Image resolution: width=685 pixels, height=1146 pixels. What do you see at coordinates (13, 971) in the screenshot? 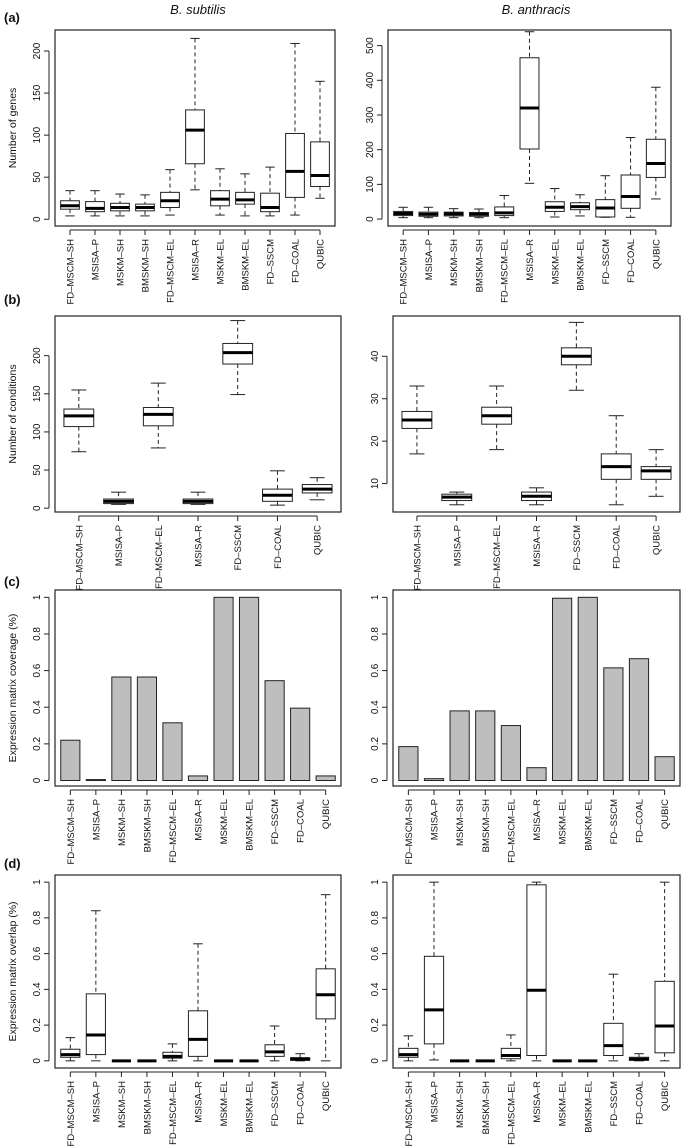
I see `y-axis-label: Expression matrix overlap (%)` at bounding box center [13, 971].